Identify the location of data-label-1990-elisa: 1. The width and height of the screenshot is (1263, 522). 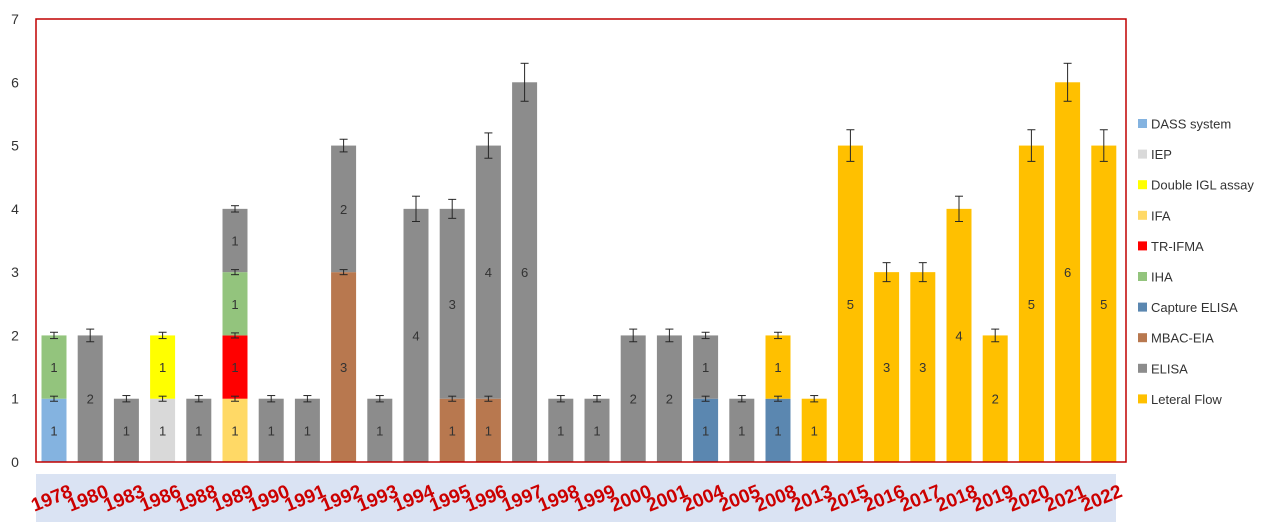
(271, 430).